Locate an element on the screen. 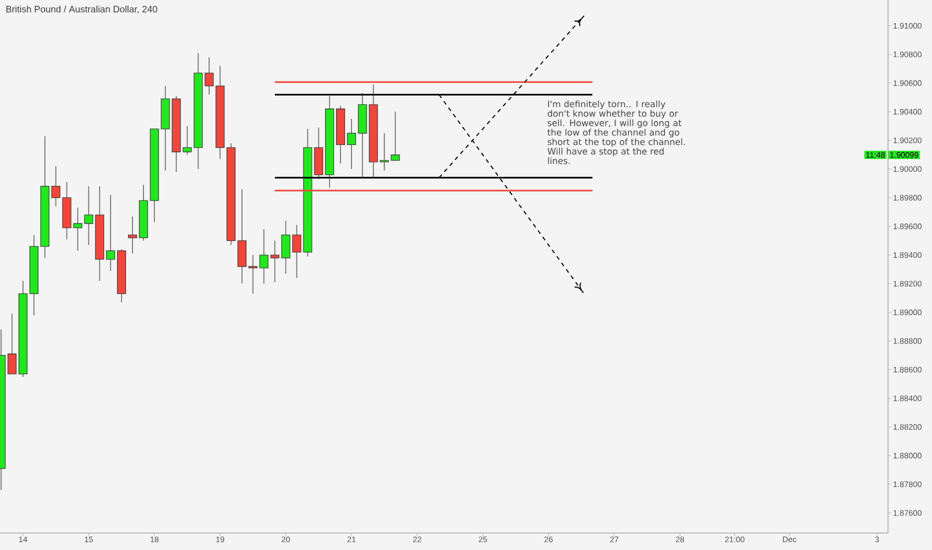 This screenshot has height=550, width=932. x-tick-label: 22 is located at coordinates (417, 539).